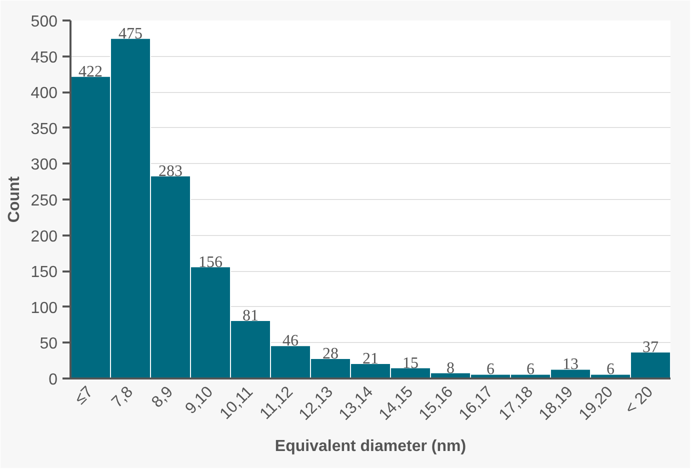 The height and width of the screenshot is (472, 696). Describe the element at coordinates (44, 201) in the screenshot. I see `y-tick-label: 250` at that location.